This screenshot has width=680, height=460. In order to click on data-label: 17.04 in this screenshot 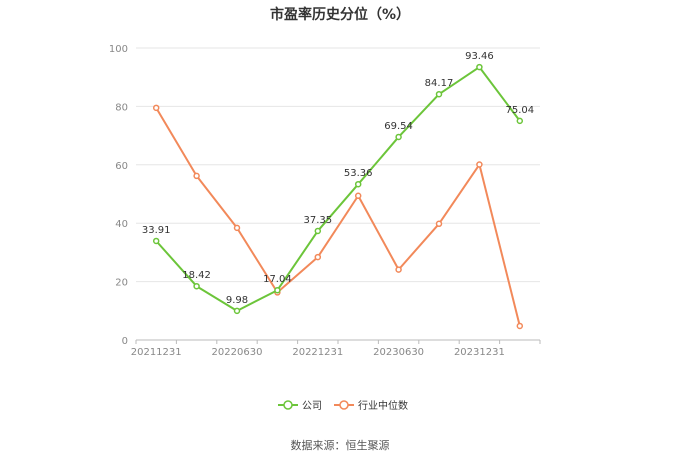, I will do `click(277, 279)`.